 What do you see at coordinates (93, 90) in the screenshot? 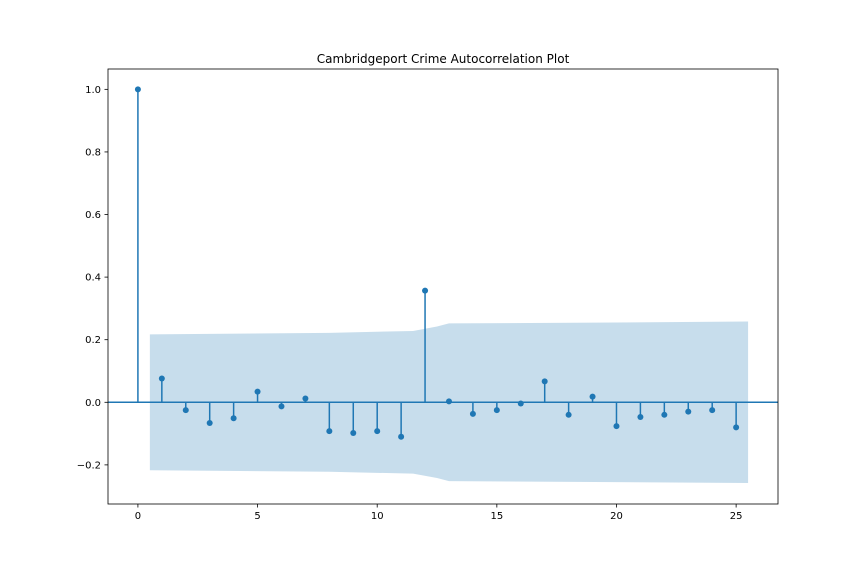
I see `y-tick-label: 1.0` at bounding box center [93, 90].